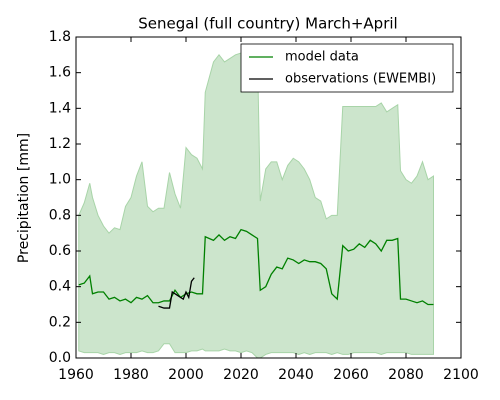 This screenshot has width=500, height=400. Describe the element at coordinates (461, 375) in the screenshot. I see `x-tick-label: 2100` at that location.